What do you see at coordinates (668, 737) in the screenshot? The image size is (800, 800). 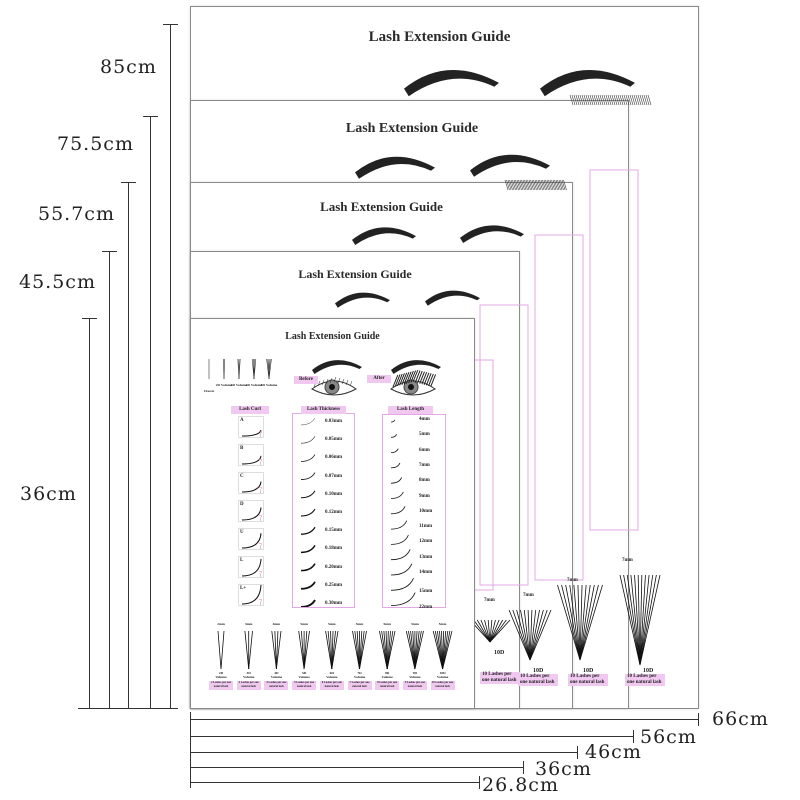 I see `width-label-56: 56cm` at bounding box center [668, 737].